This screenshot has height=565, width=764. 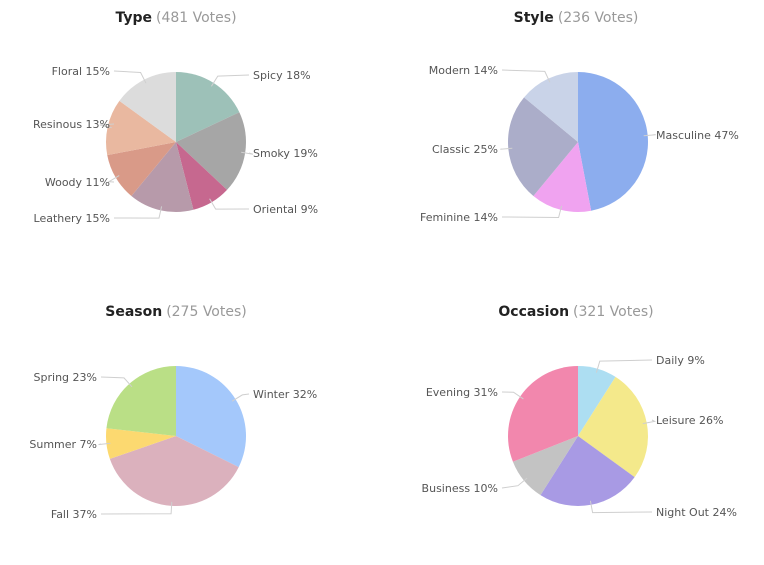 I want to click on vote-count: (481 Votes), so click(x=196, y=18).